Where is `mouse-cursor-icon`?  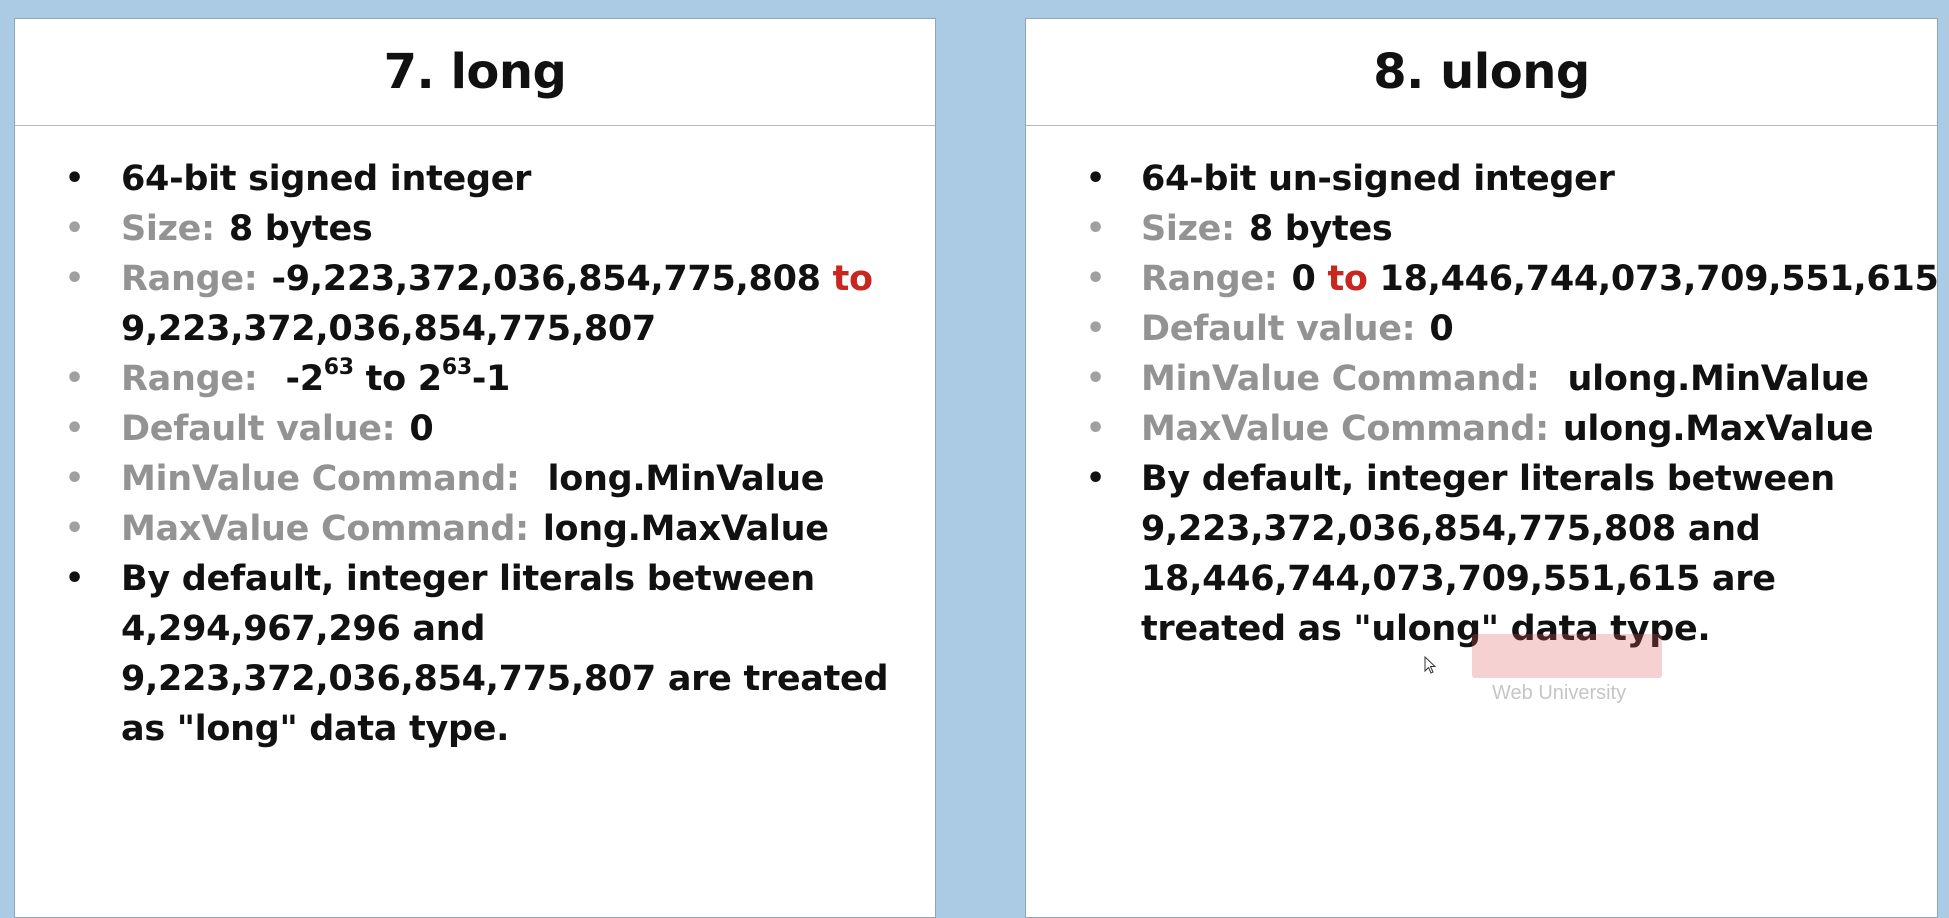 mouse-cursor-icon is located at coordinates (1430, 665).